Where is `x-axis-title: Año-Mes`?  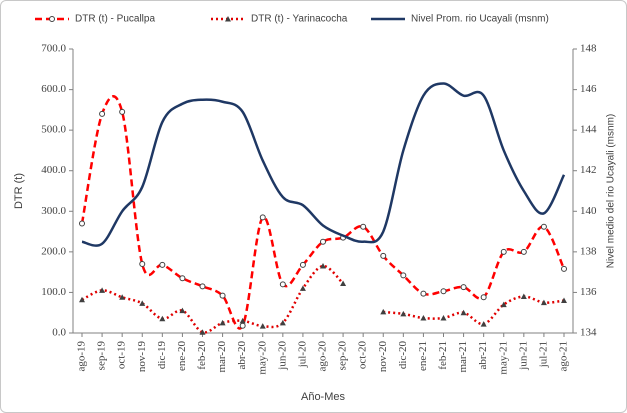 x-axis-title: Año-Mes is located at coordinates (323, 397).